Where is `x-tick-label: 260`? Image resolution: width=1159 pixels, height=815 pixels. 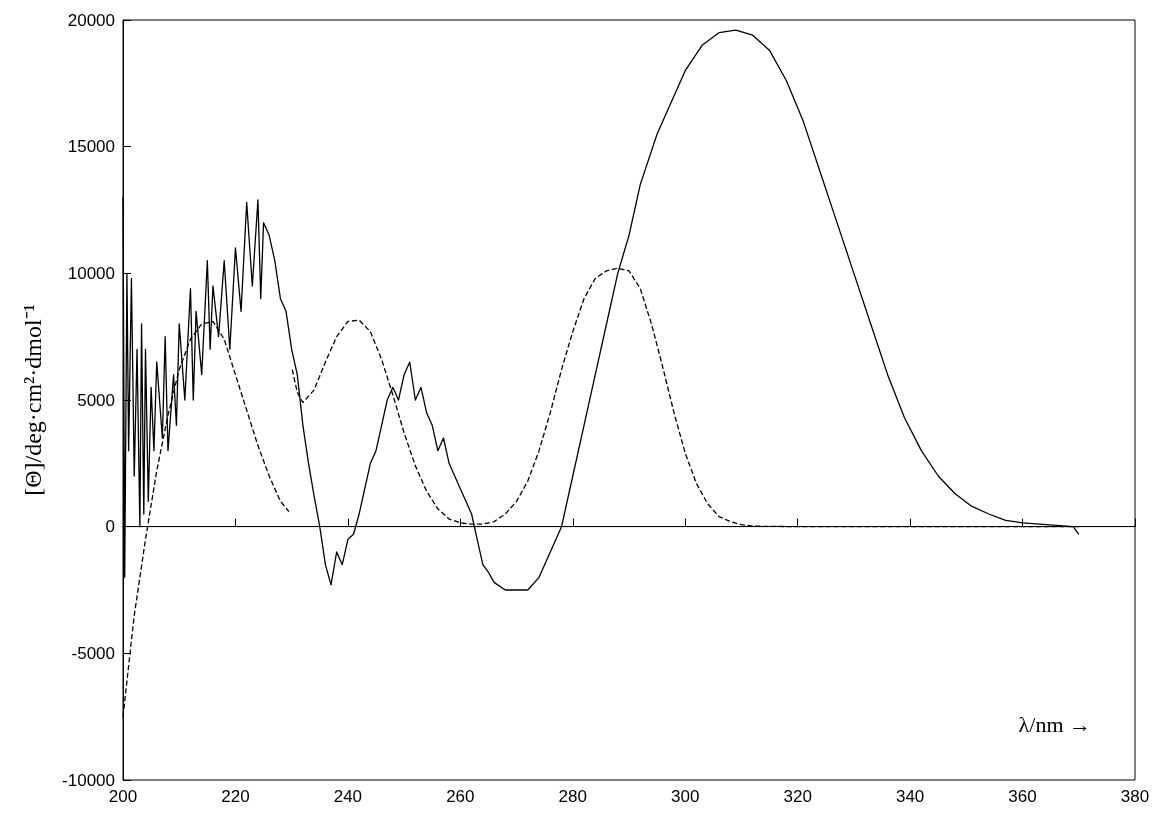
x-tick-label: 260 is located at coordinates (460, 796).